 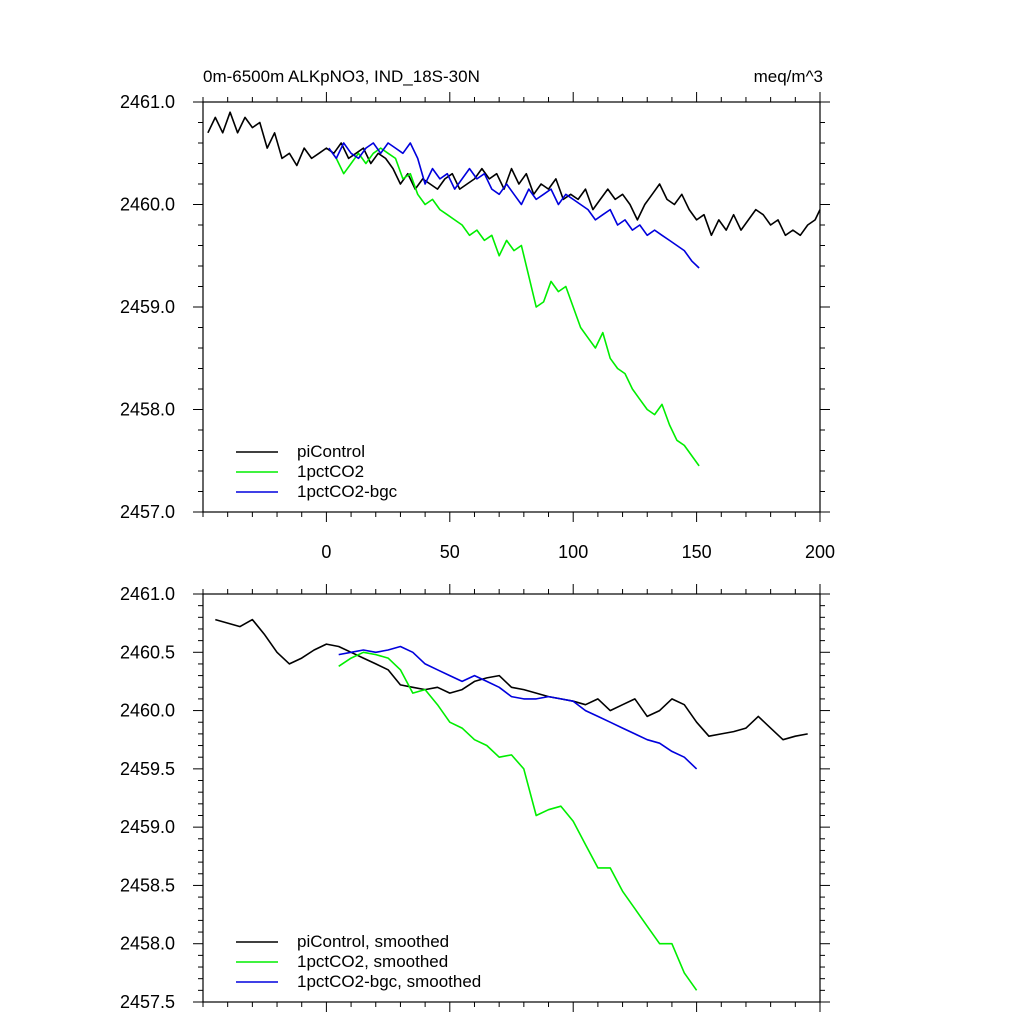 I want to click on chart-title: 0m-6500m ALKpNO3, IND_18S-30N, so click(x=341, y=76).